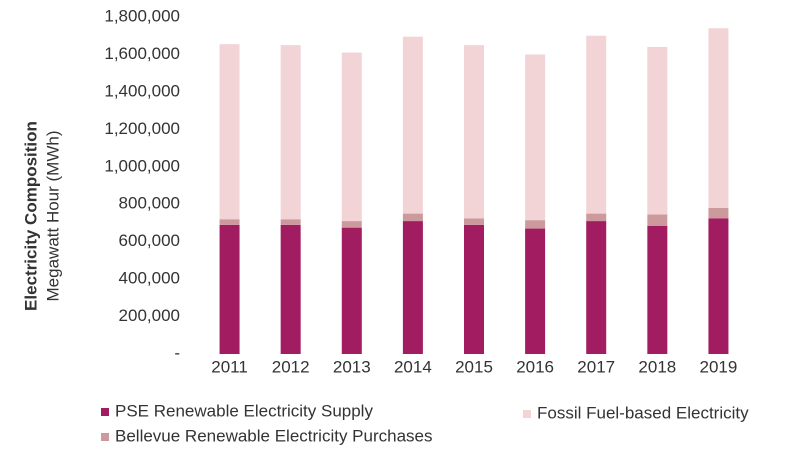 This screenshot has width=805, height=449. I want to click on x-tick-label: 2015, so click(474, 366).